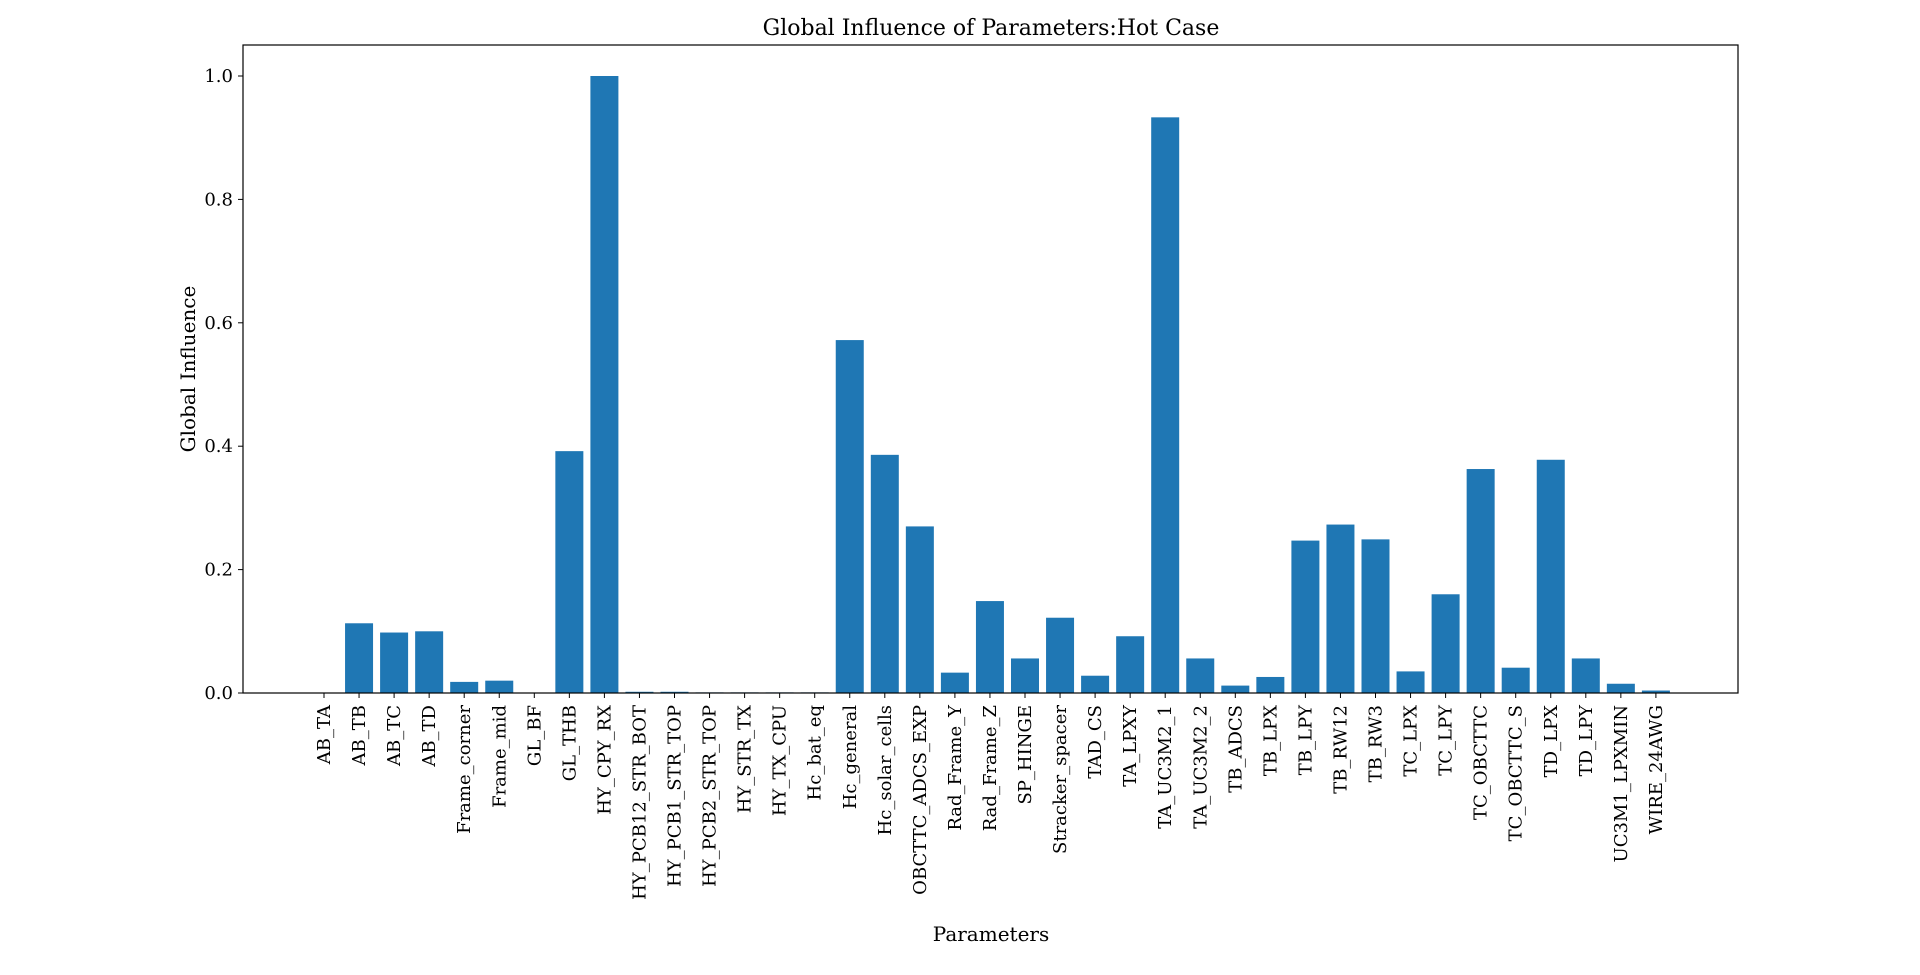 This screenshot has width=1920, height=975. Describe the element at coordinates (989, 647) in the screenshot. I see `bar-rad_frame_z` at that location.